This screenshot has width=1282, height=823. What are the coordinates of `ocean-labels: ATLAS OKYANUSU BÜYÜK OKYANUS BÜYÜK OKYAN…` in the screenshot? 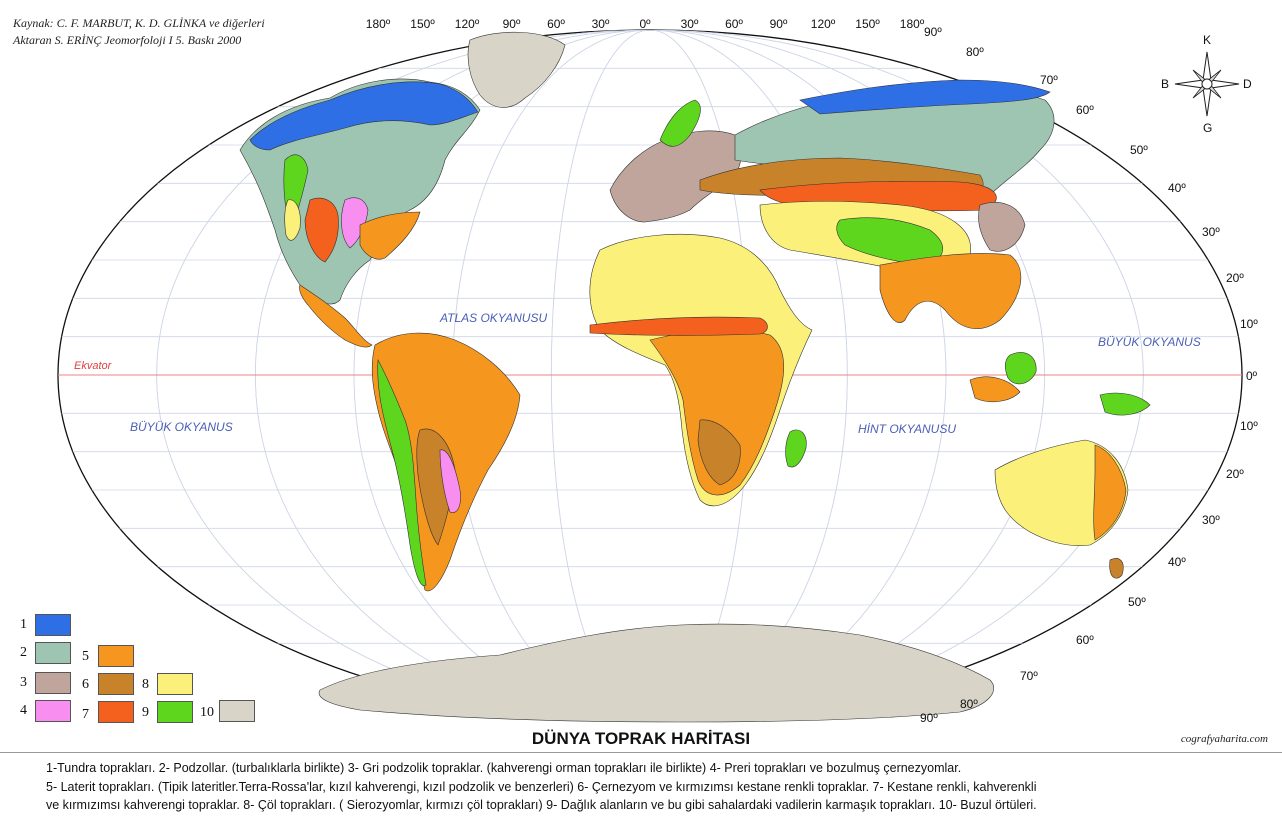 It's located at (637, 373).